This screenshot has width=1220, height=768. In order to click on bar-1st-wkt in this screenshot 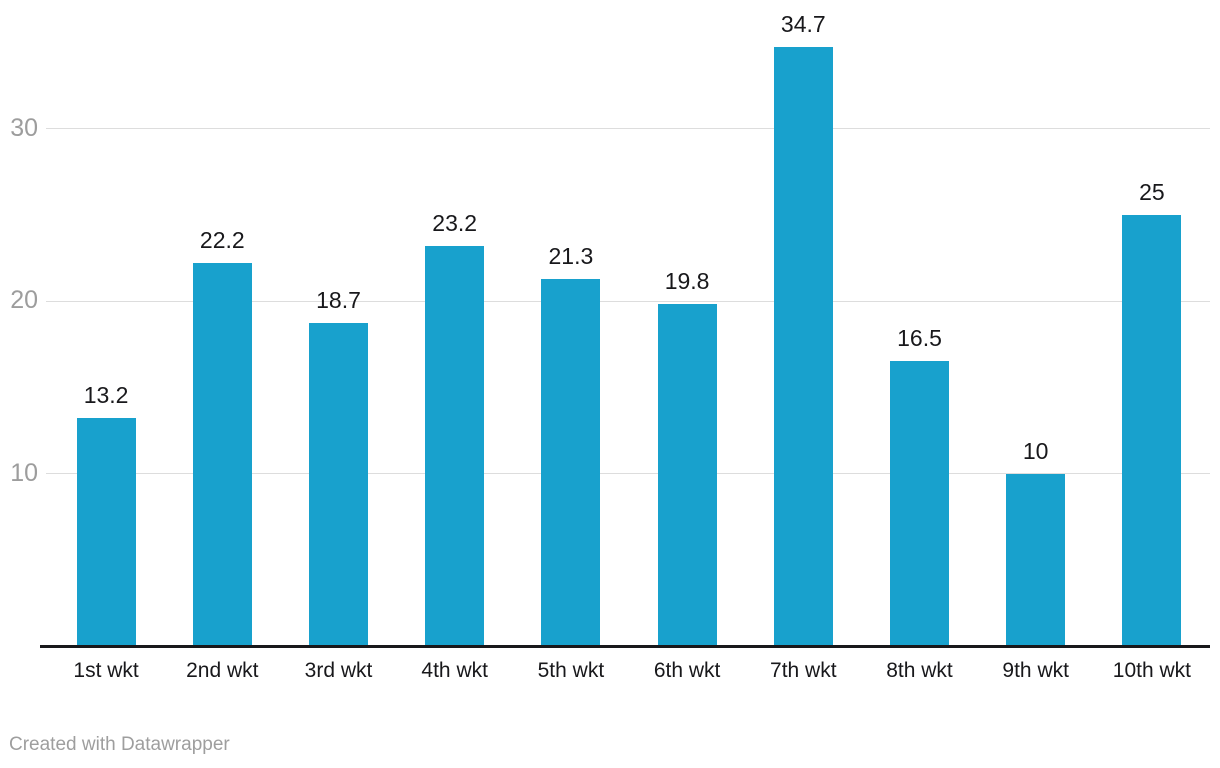, I will do `click(106, 532)`.